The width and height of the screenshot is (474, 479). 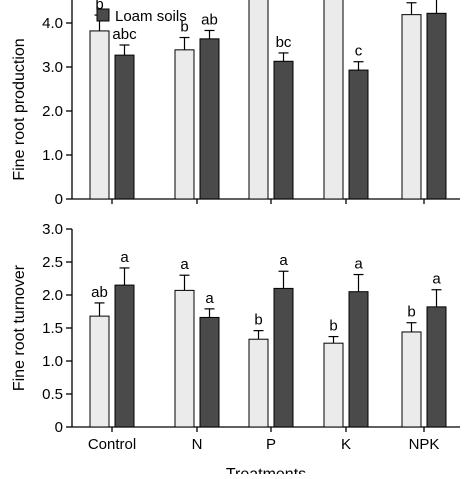 I want to click on legend: Loam soils, so click(x=141, y=16).